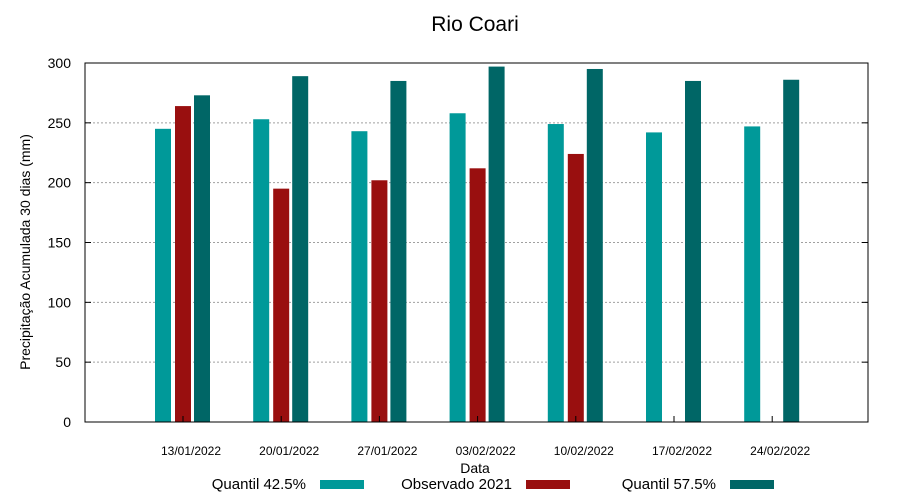  What do you see at coordinates (584, 451) in the screenshot?
I see `x-tick-label: 10/02/2022` at bounding box center [584, 451].